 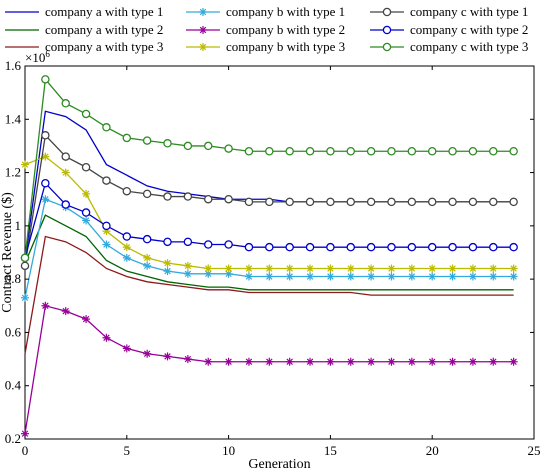 What do you see at coordinates (285, 11) in the screenshot?
I see `legend-label: company b with type 1` at bounding box center [285, 11].